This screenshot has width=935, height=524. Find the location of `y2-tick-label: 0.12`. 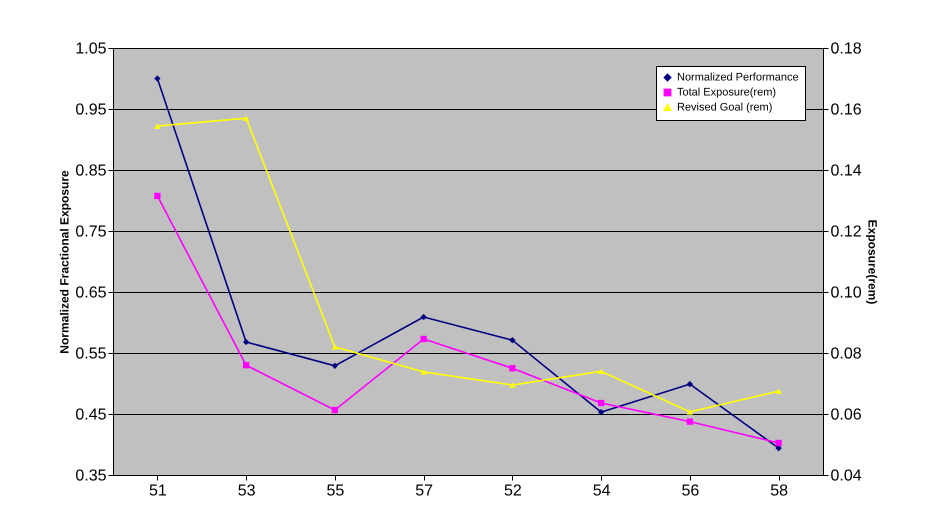

y2-tick-label: 0.12 is located at coordinates (846, 232).